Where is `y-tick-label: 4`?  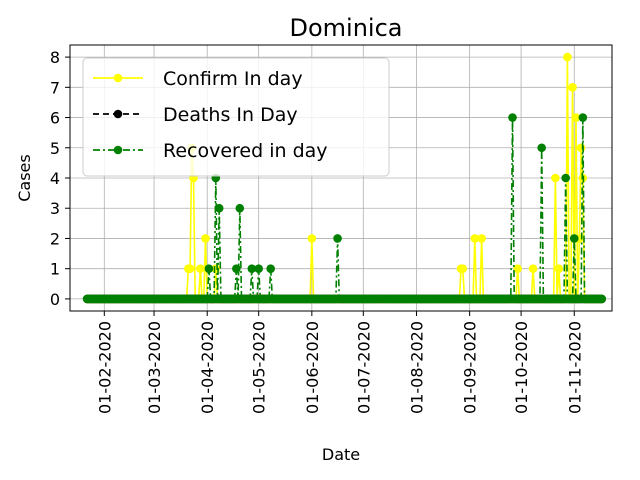 y-tick-label: 4 is located at coordinates (55, 178).